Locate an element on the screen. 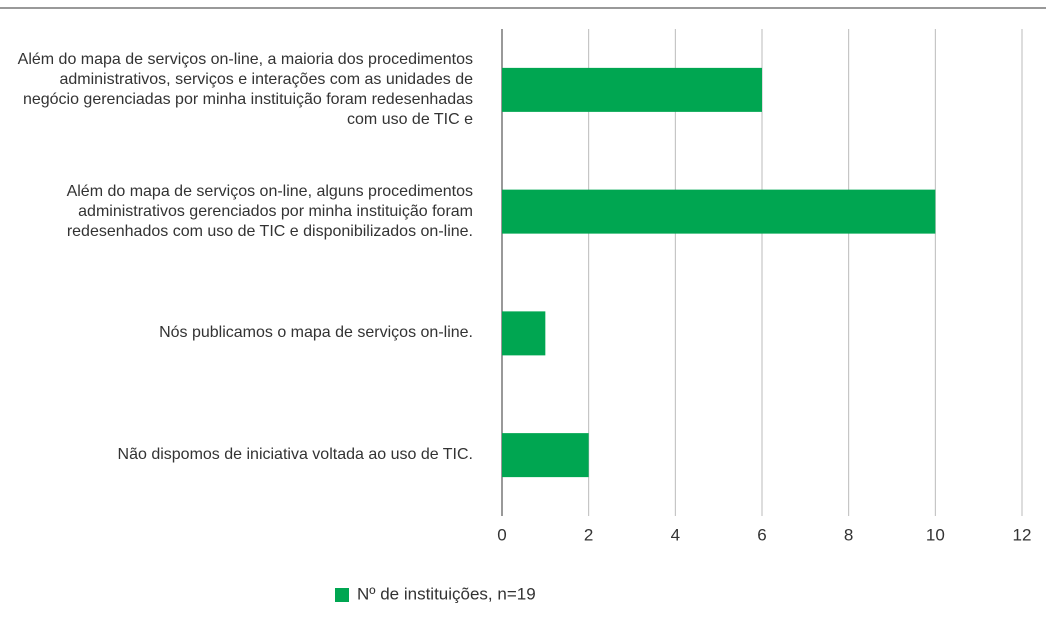 The image size is (1046, 638). x-tick-label: 10 is located at coordinates (935, 534).